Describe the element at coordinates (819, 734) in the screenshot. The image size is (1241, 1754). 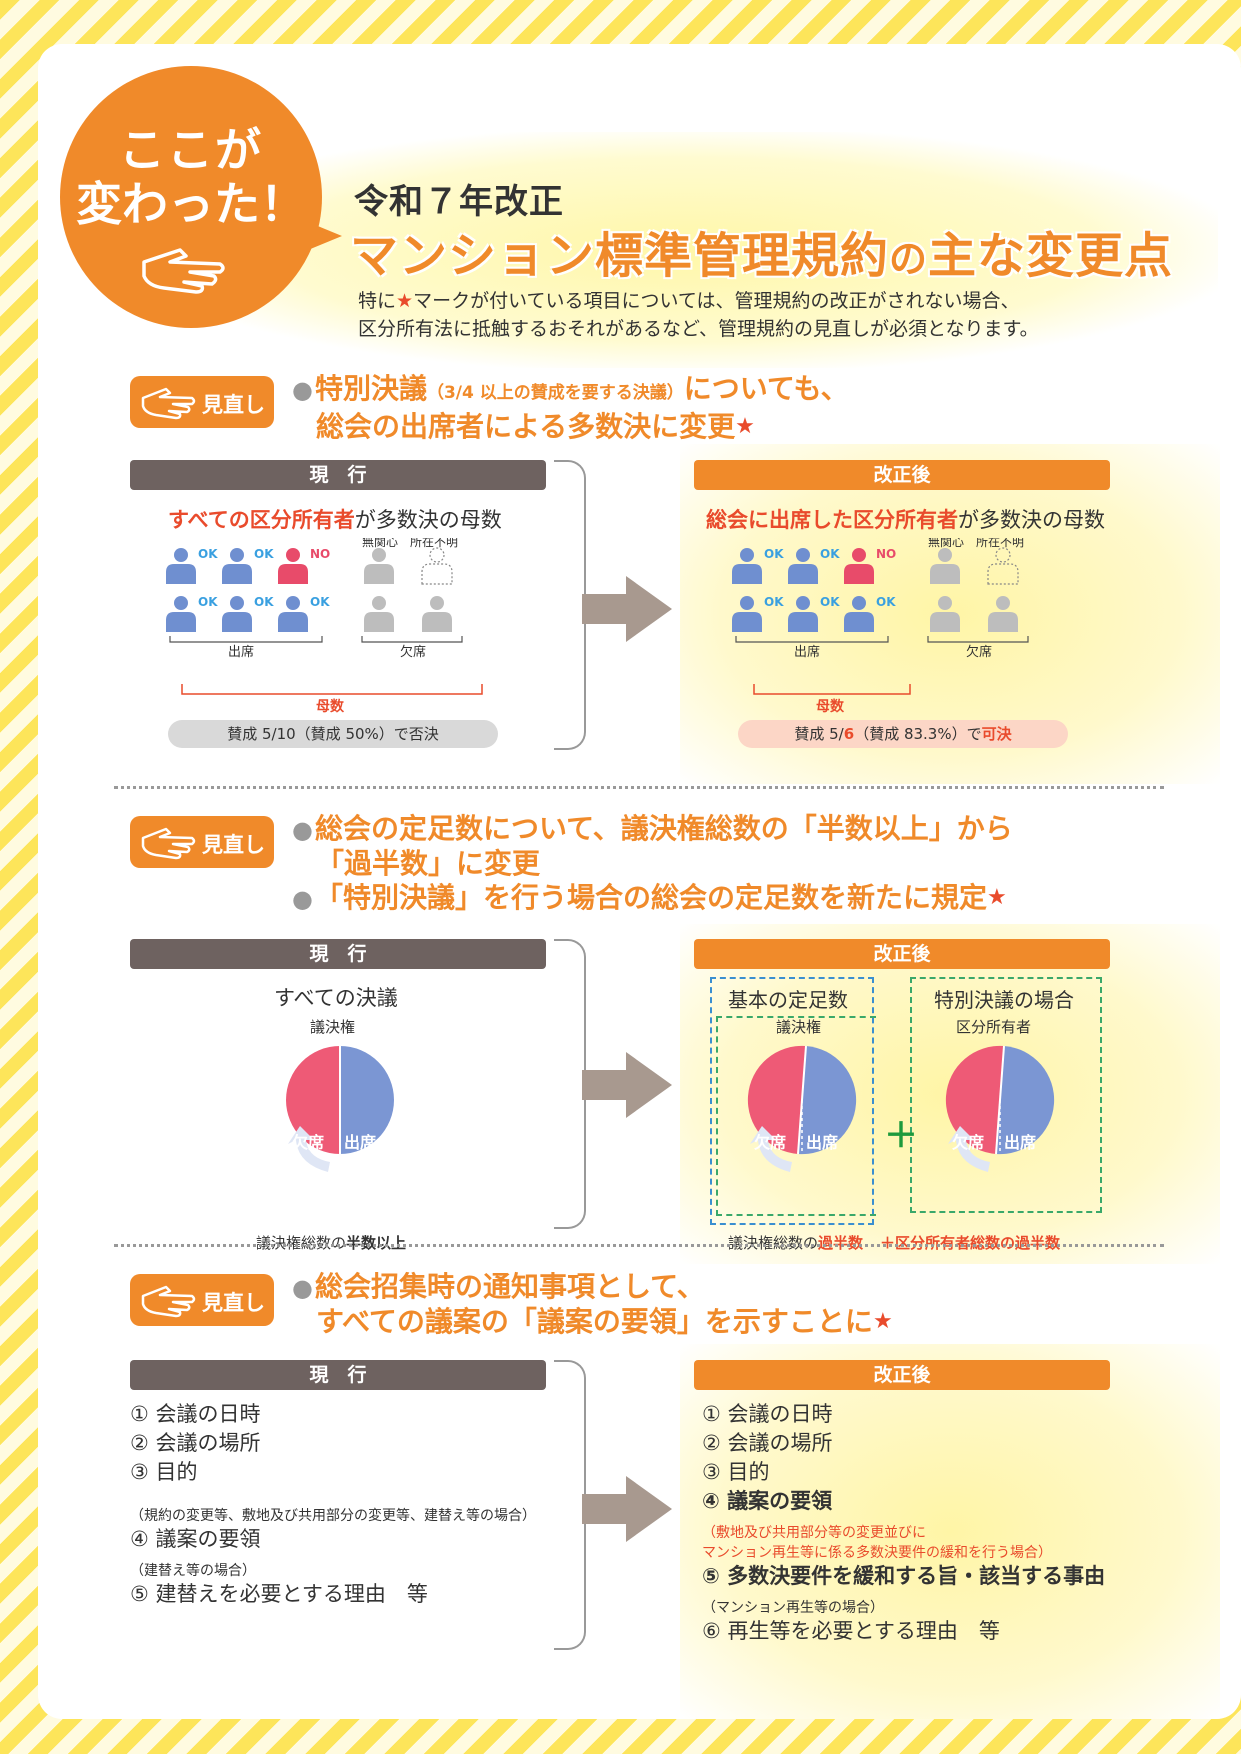
I see `result-a: 賛成 5/` at that location.